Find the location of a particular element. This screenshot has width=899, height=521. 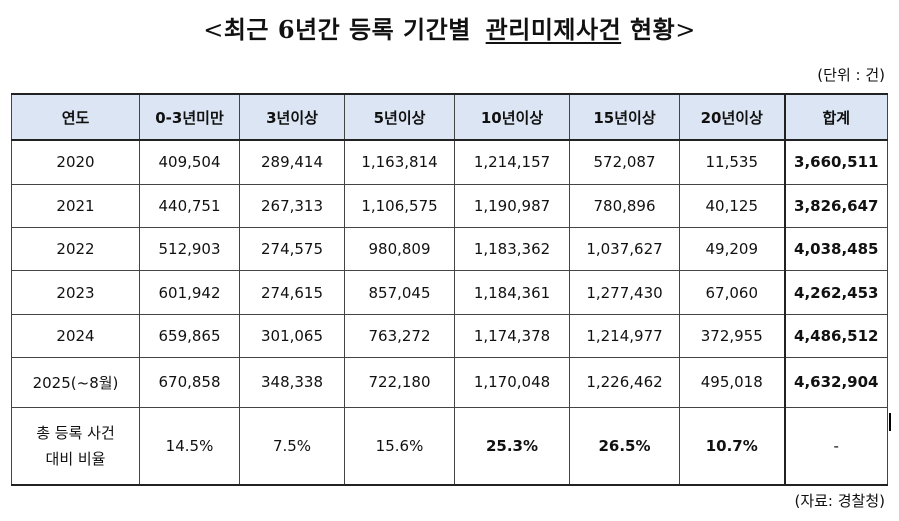

cell-value: 11,535 is located at coordinates (732, 162).